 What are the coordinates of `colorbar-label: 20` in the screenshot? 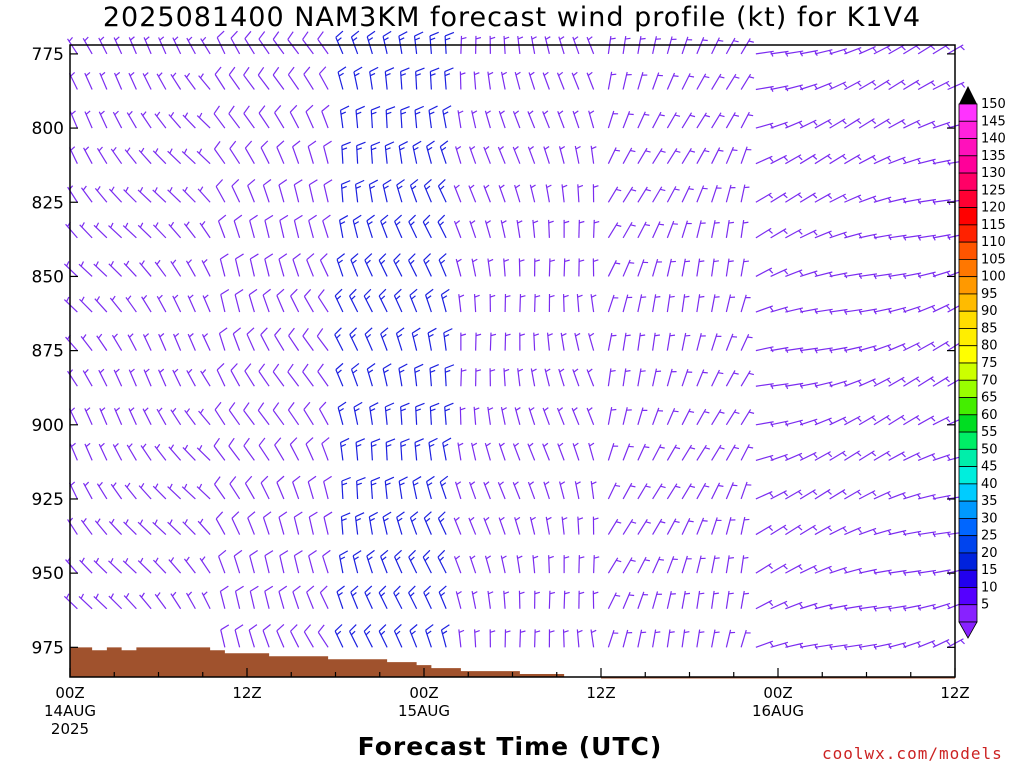 It's located at (989, 553).